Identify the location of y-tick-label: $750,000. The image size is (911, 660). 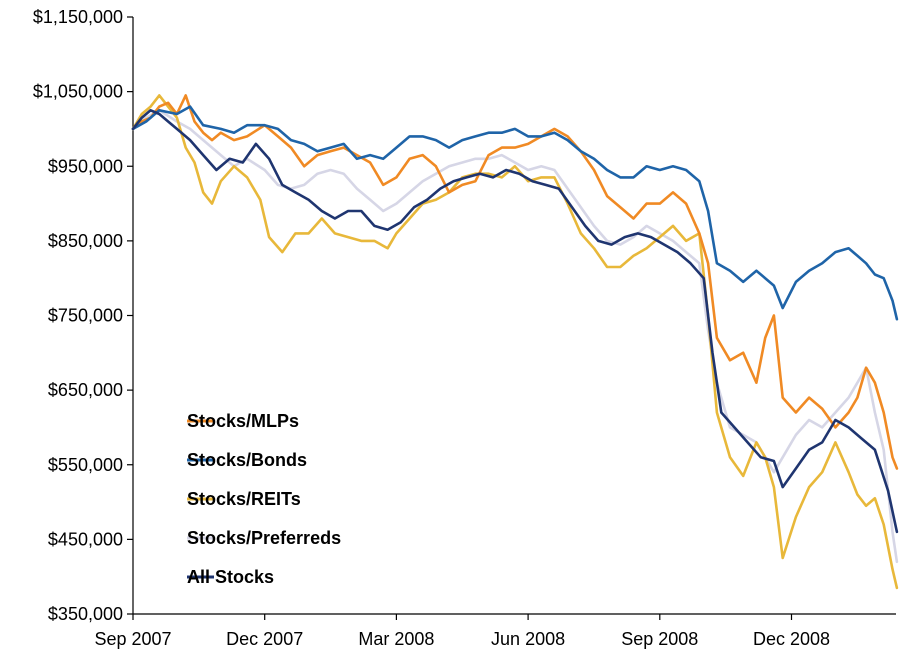
(85, 316).